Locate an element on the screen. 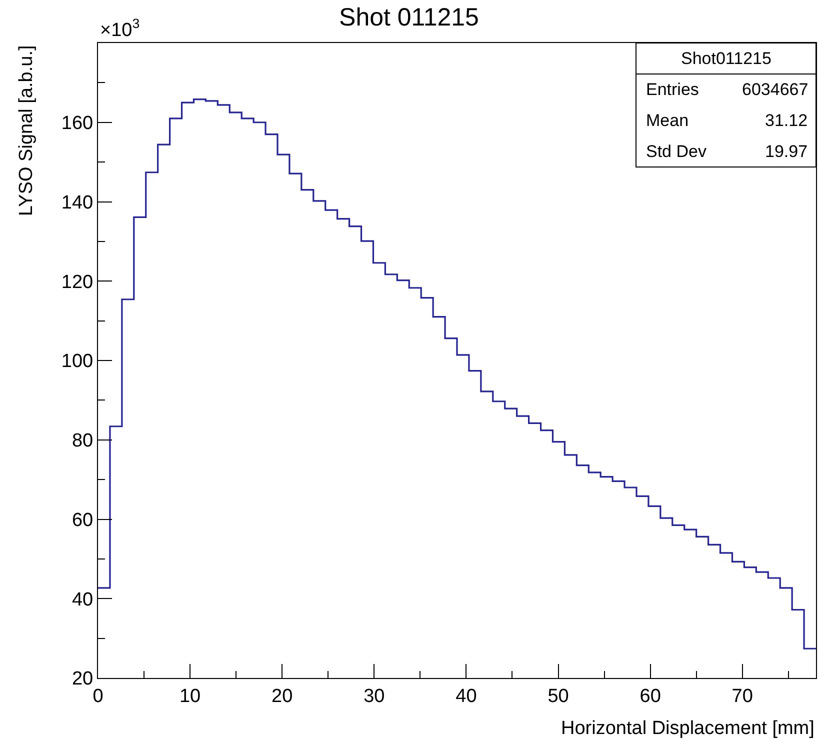 The height and width of the screenshot is (739, 818). x-tick-label: 40 is located at coordinates (466, 696).